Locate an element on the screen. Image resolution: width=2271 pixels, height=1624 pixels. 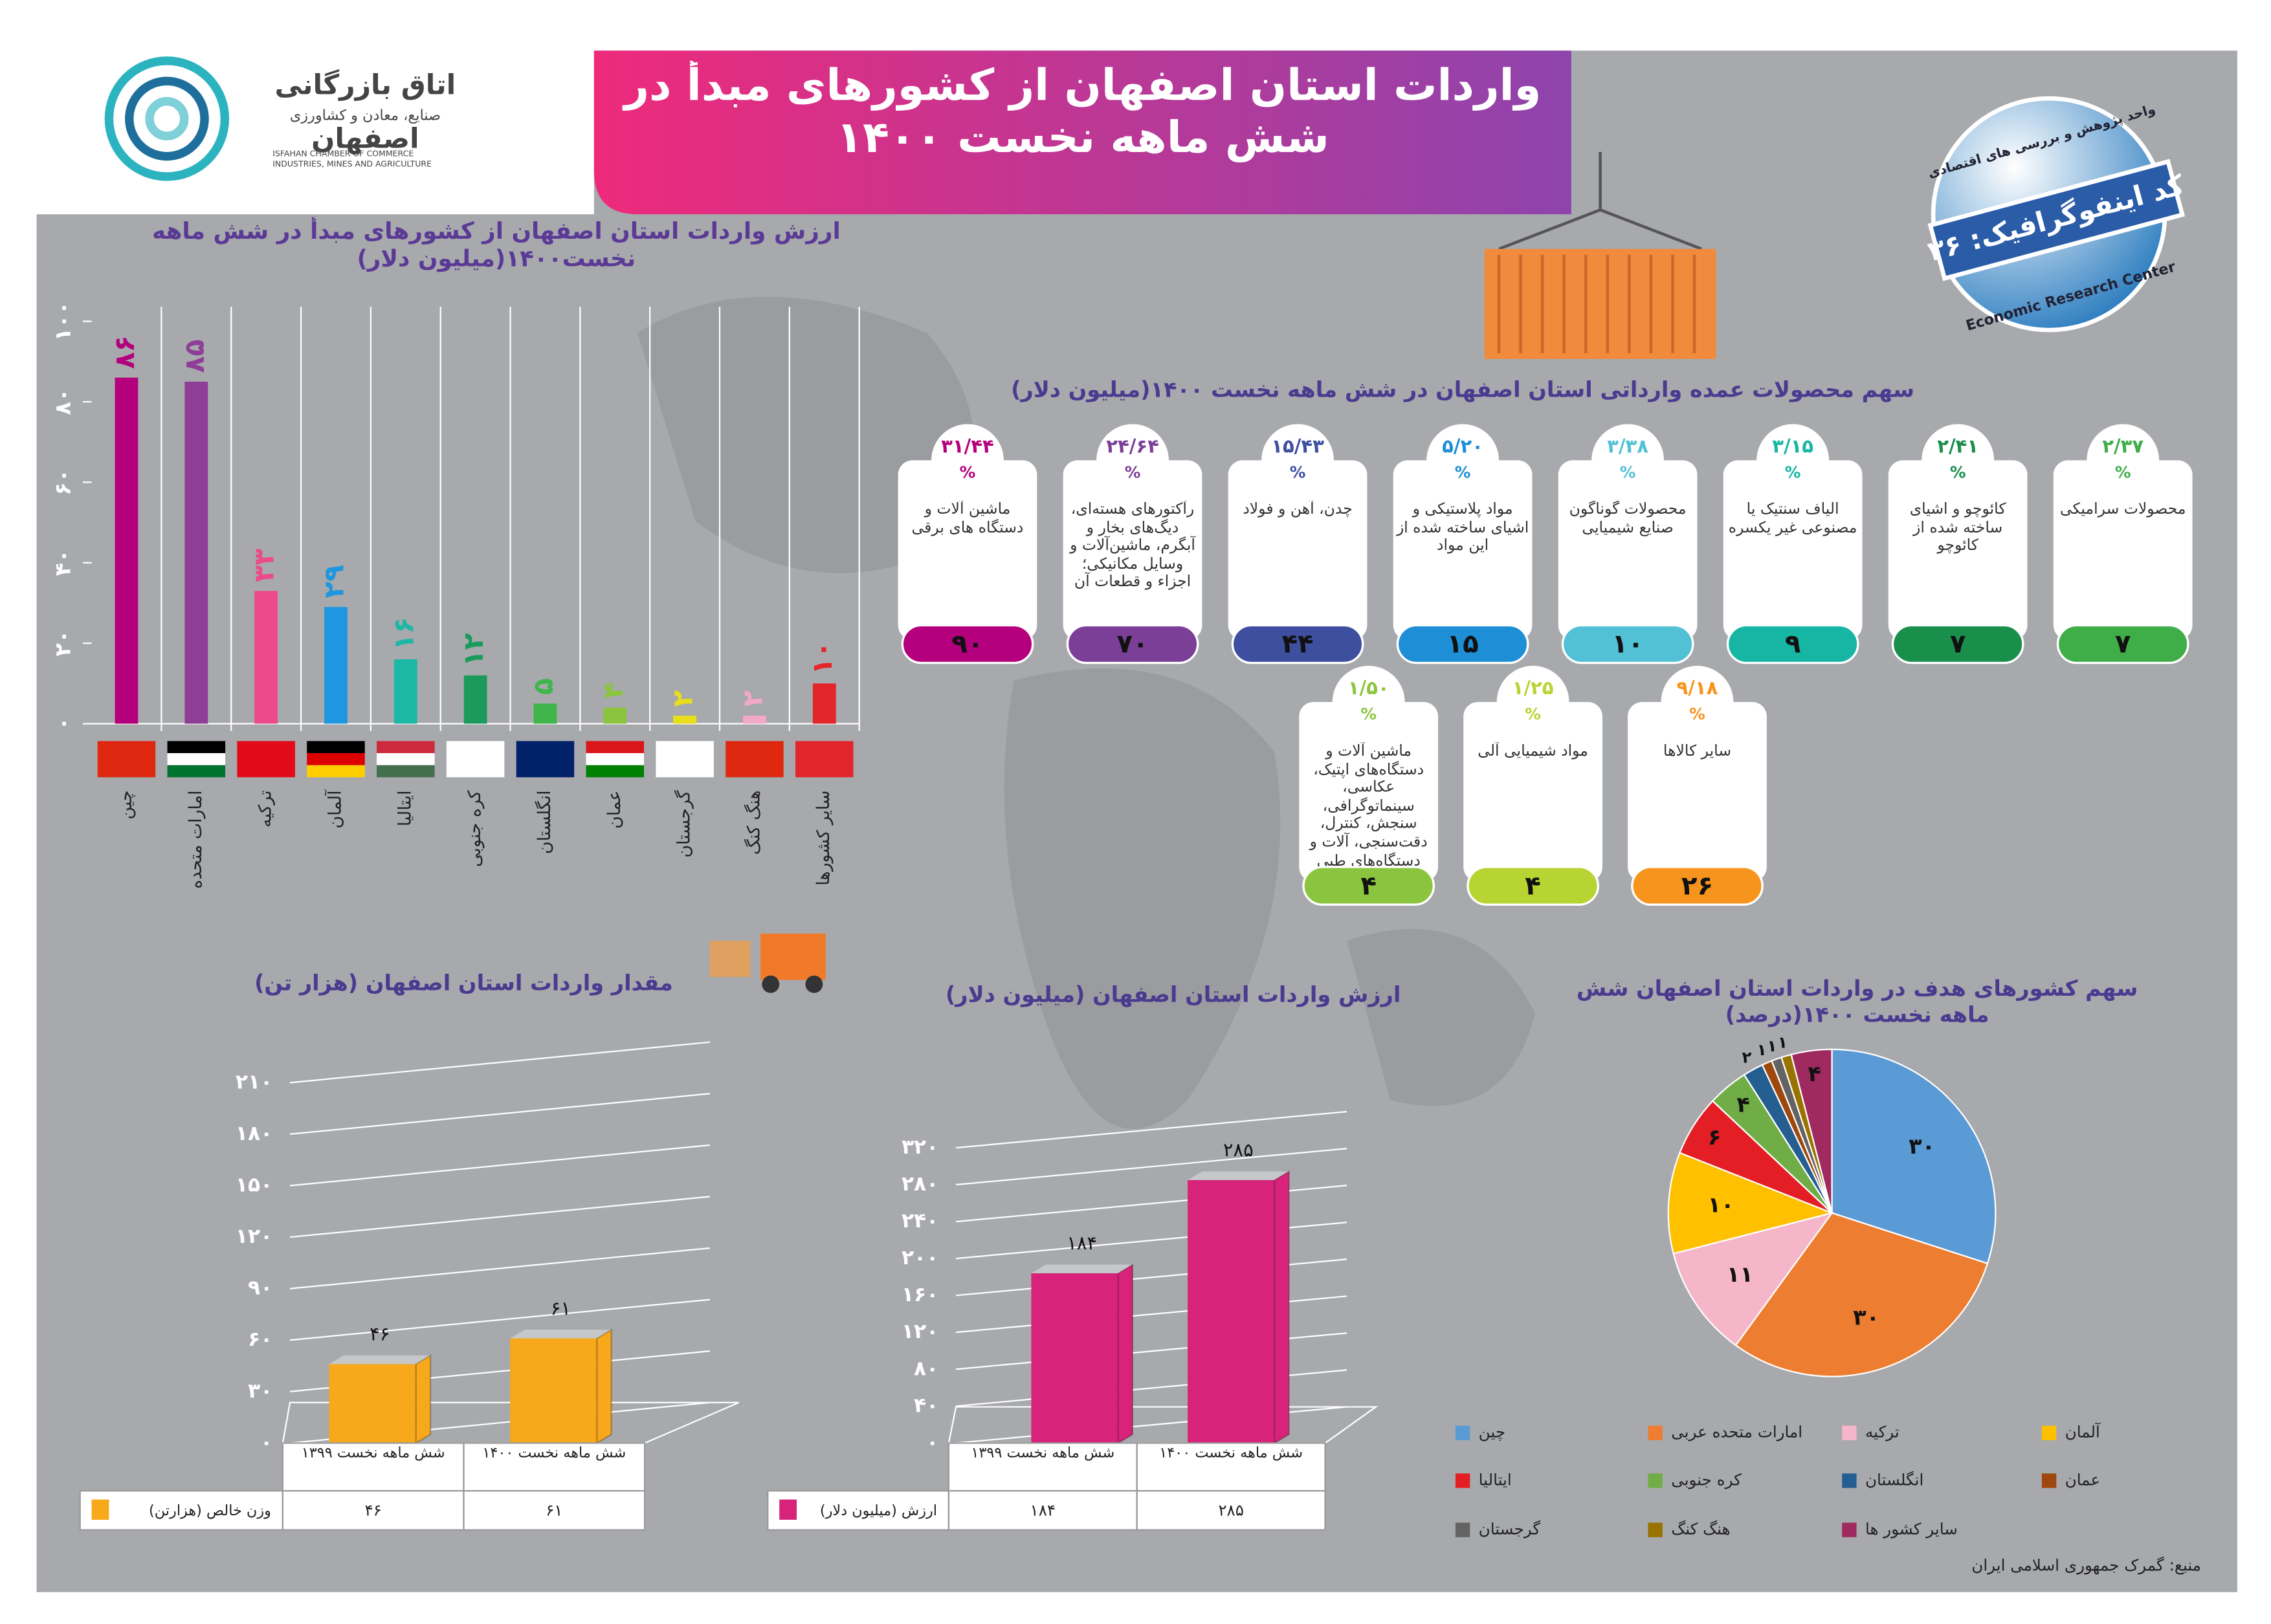
forklift is located at coordinates (767, 963).